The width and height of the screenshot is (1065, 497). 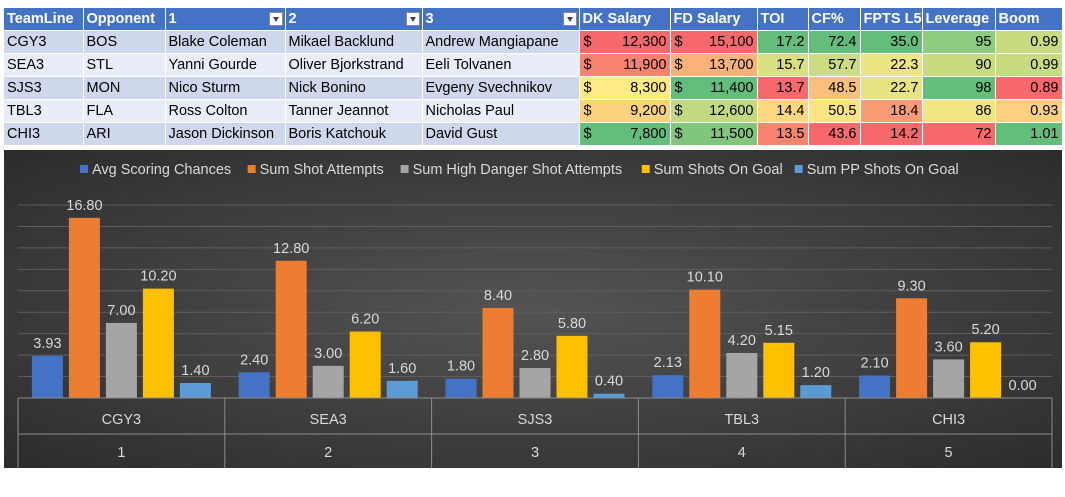 What do you see at coordinates (891, 133) in the screenshot?
I see `cell-fpts-l5: 14.2` at bounding box center [891, 133].